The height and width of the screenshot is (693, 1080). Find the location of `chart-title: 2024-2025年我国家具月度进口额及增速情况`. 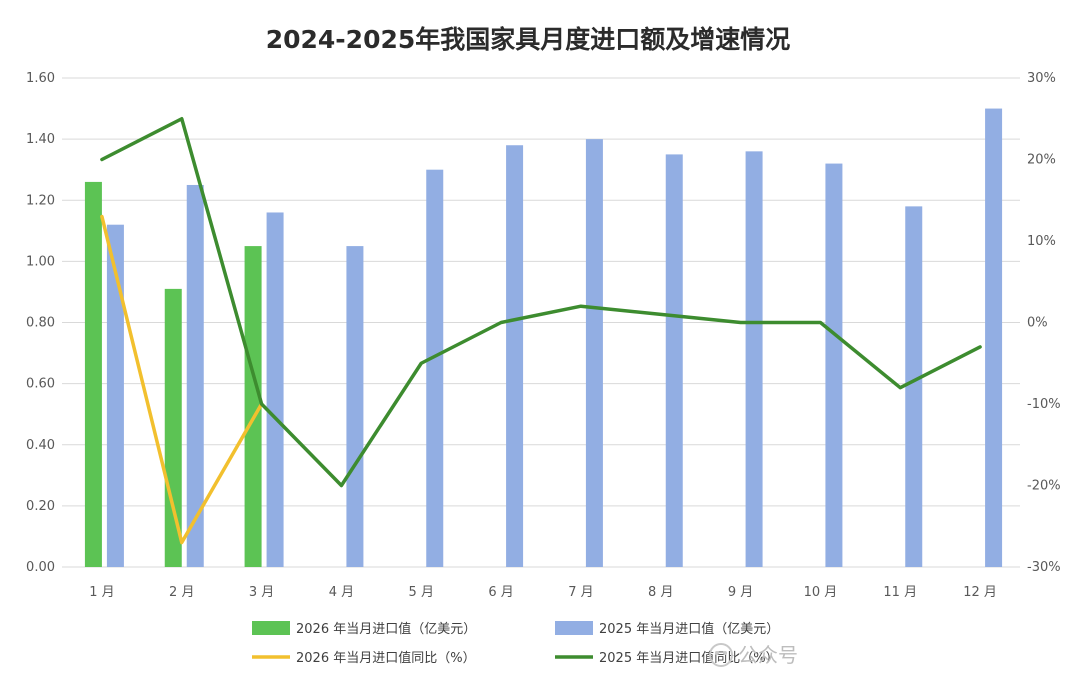

chart-title: 2024-2025年我国家具月度进口额及增速情况 is located at coordinates (528, 39).